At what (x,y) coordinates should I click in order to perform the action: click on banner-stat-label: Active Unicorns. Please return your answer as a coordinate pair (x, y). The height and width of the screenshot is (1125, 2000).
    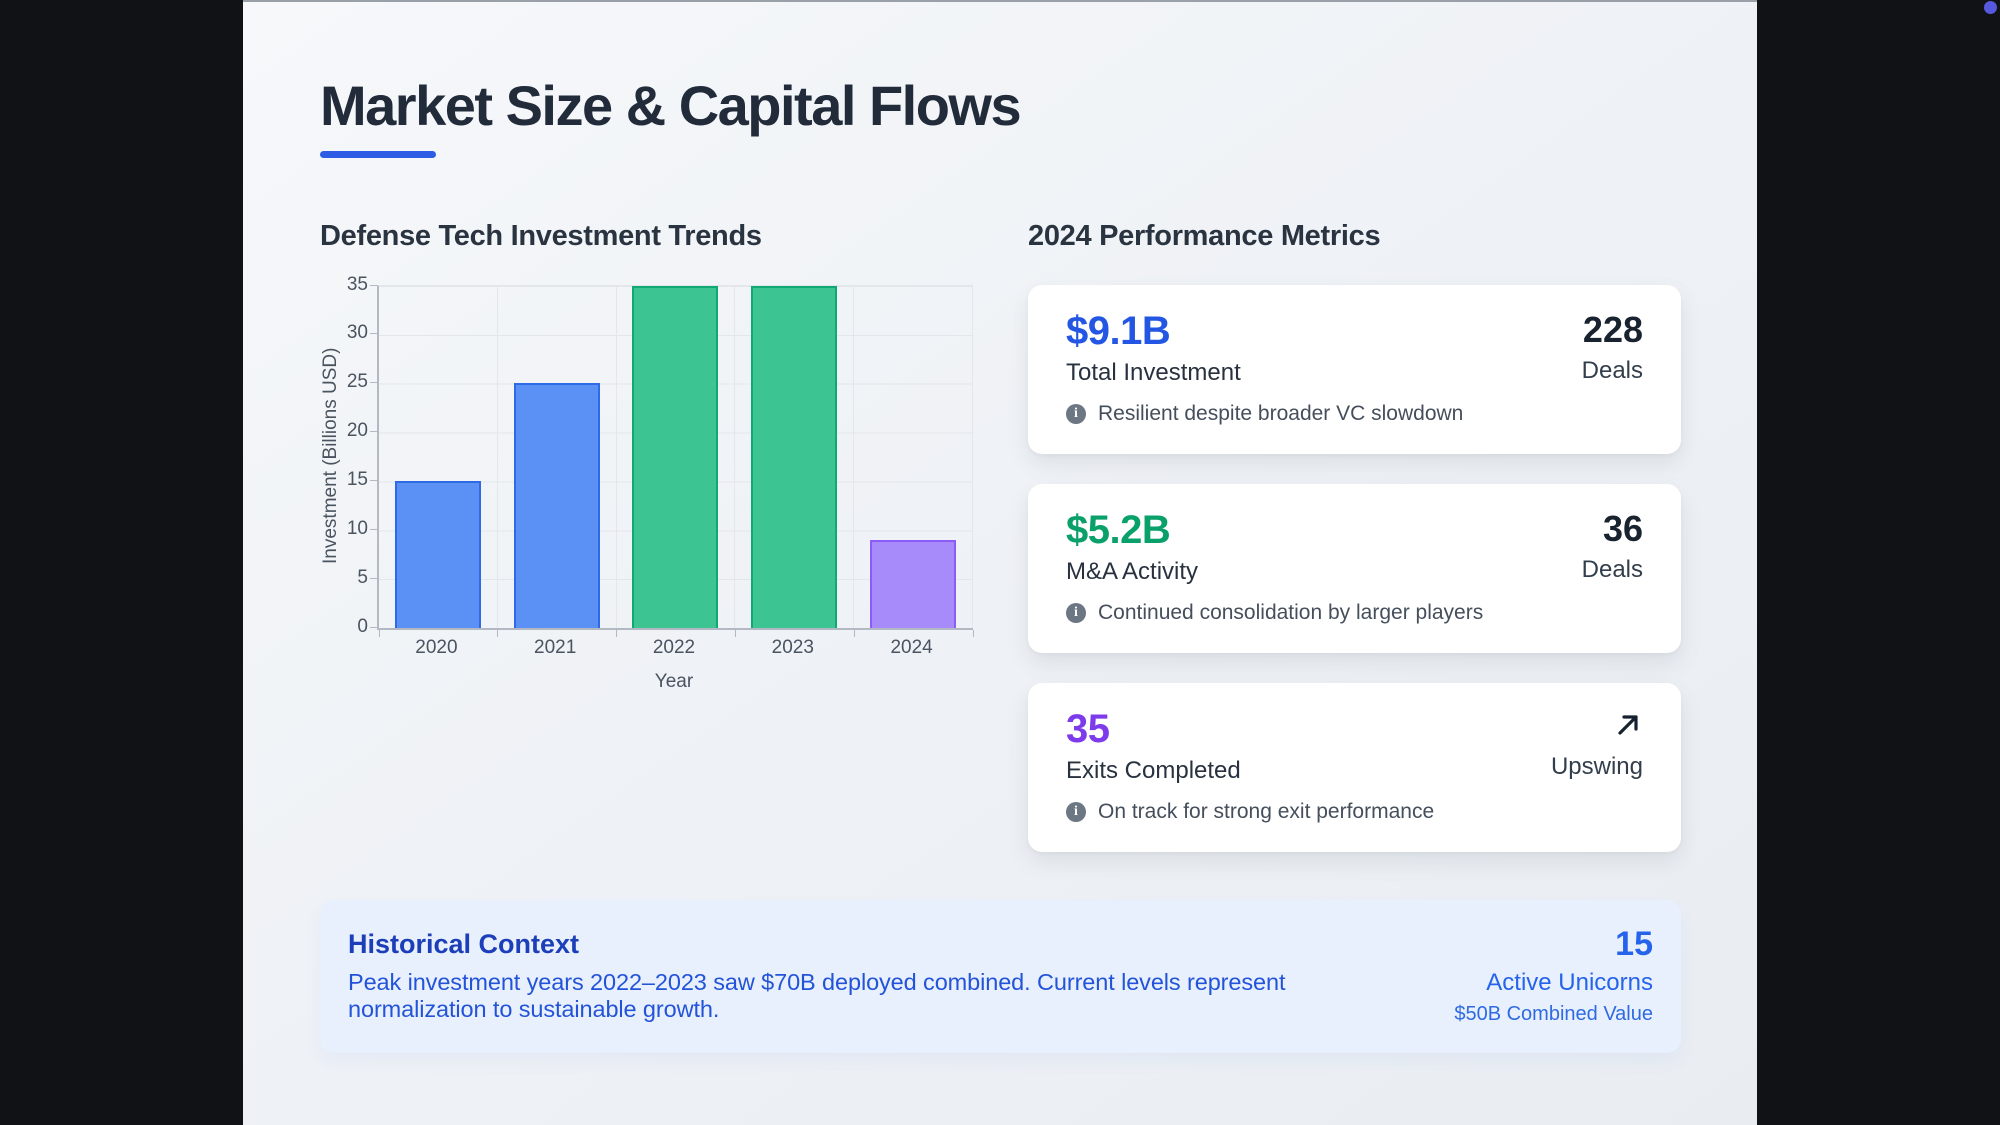
    Looking at the image, I should click on (1569, 983).